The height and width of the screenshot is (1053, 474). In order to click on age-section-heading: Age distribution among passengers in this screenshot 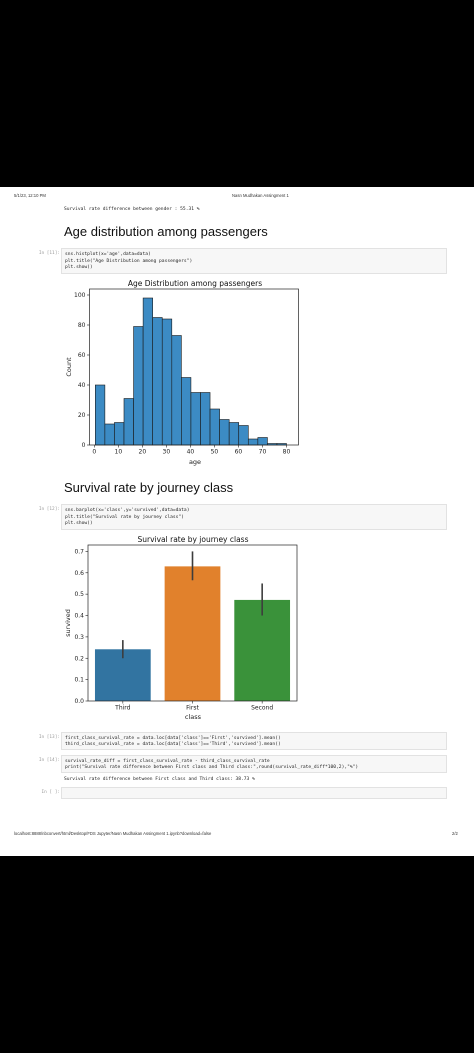, I will do `click(166, 231)`.